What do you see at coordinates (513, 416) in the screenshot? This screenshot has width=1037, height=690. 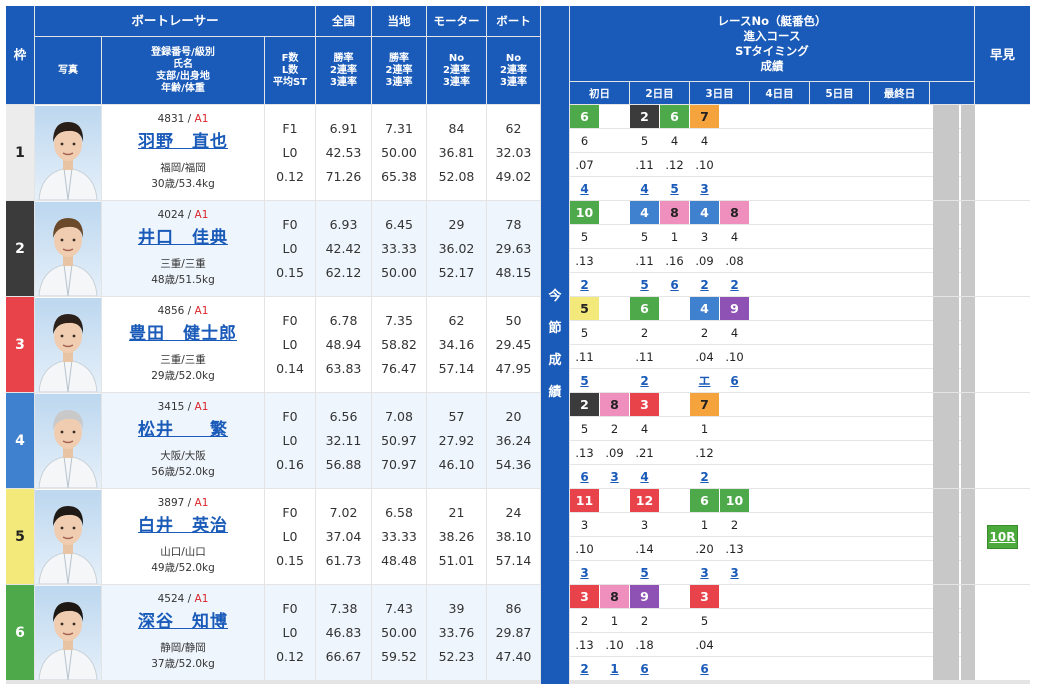 I see `boat-no: 20` at bounding box center [513, 416].